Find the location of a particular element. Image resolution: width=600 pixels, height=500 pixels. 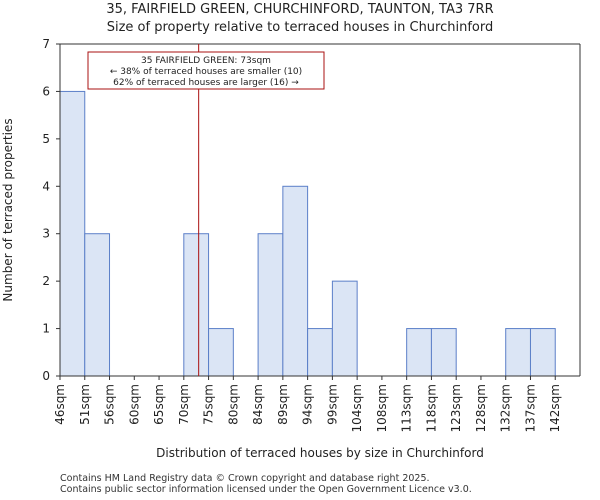

annotation-box is located at coordinates (206, 70).